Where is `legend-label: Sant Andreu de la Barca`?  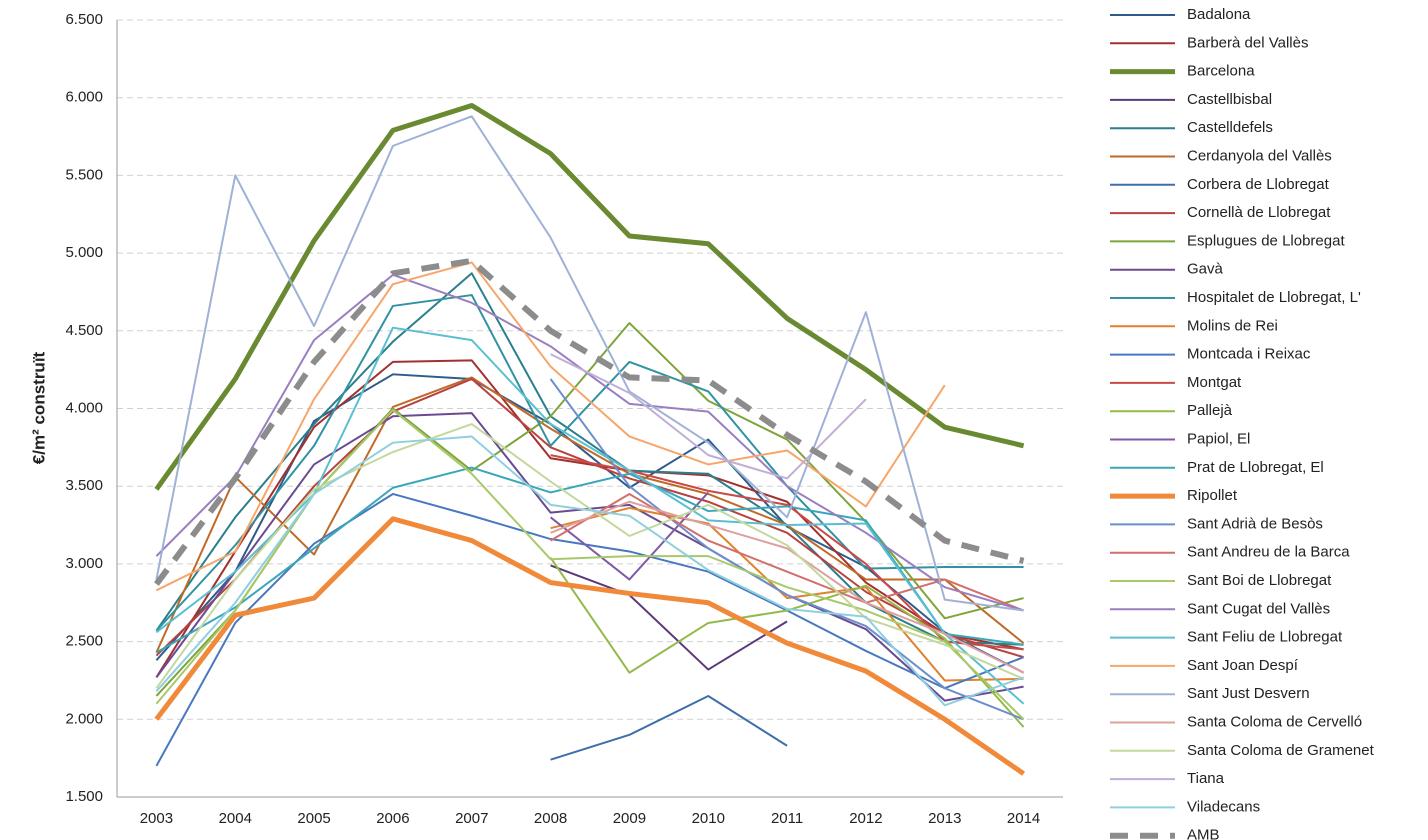 legend-label: Sant Andreu de la Barca is located at coordinates (1268, 552).